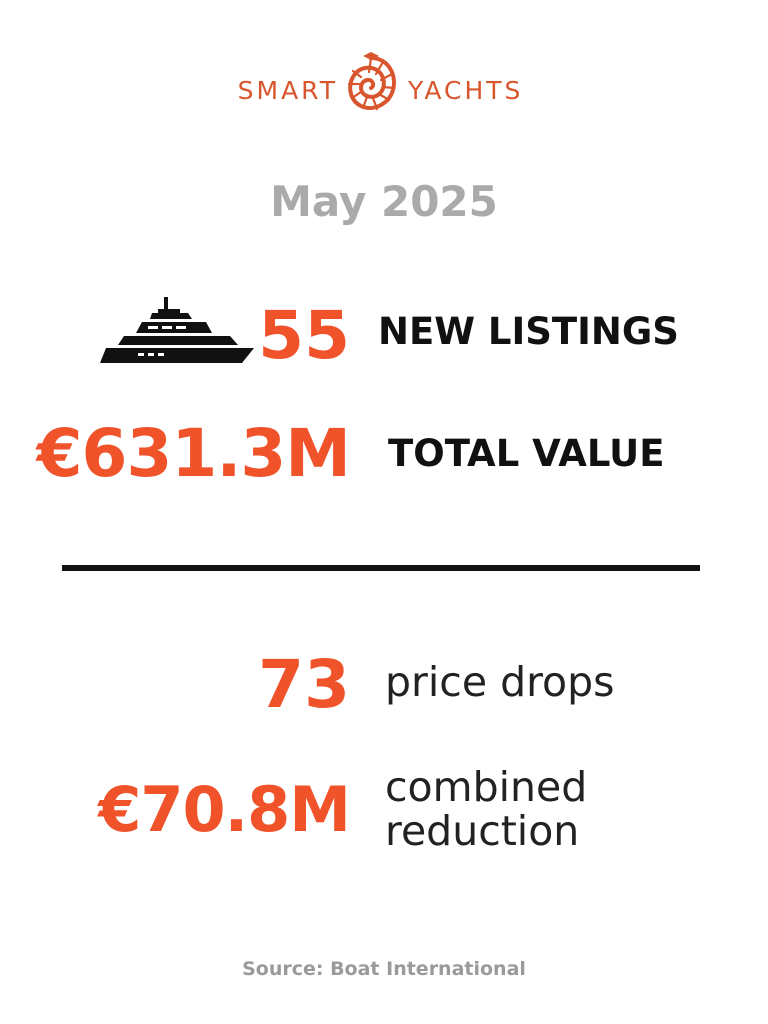  I want to click on brand-header: SMART YACHTS, so click(384, 84).